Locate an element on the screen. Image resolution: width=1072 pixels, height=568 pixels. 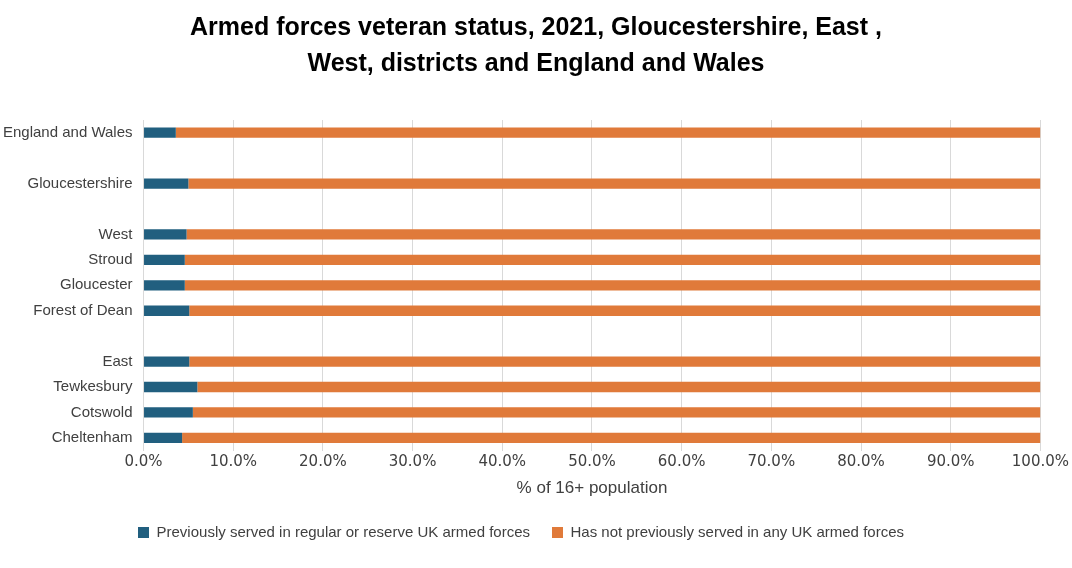
x-tick-label: 90.0% is located at coordinates (950, 461).